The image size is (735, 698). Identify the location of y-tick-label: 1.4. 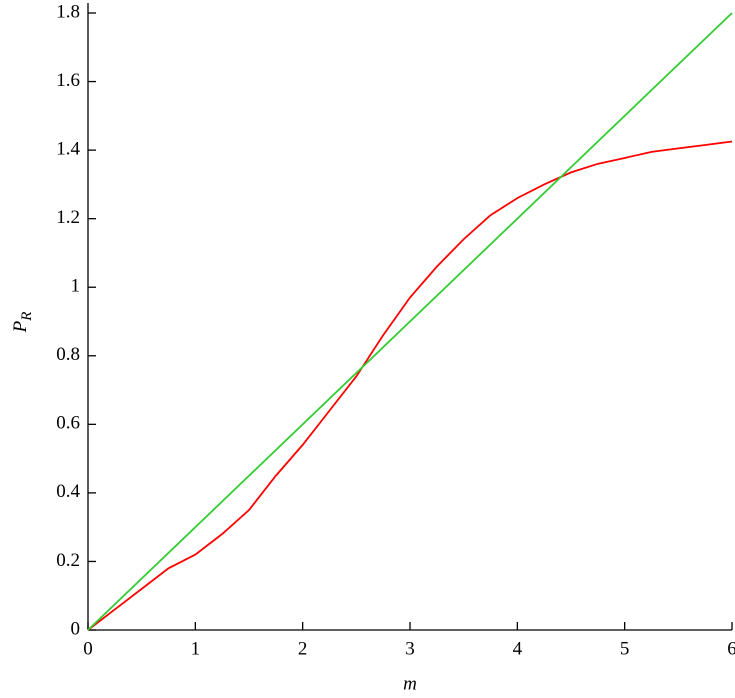
(68, 148).